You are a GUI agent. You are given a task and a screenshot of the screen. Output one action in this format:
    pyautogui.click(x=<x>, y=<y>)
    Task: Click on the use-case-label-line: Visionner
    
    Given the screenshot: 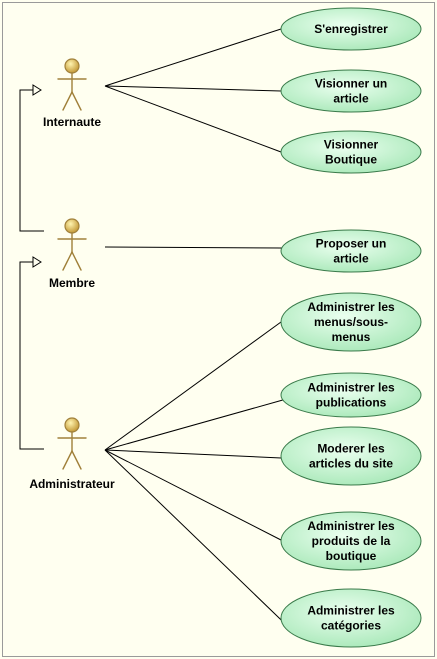 What is the action you would take?
    pyautogui.click(x=351, y=145)
    